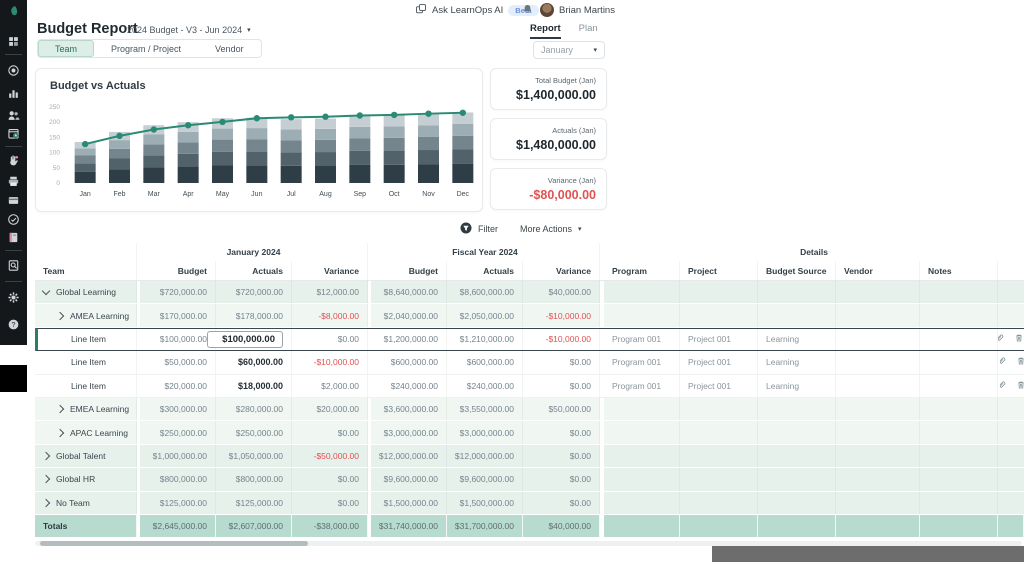 This screenshot has height=562, width=1024. What do you see at coordinates (13, 181) in the screenshot?
I see `printer-icon` at bounding box center [13, 181].